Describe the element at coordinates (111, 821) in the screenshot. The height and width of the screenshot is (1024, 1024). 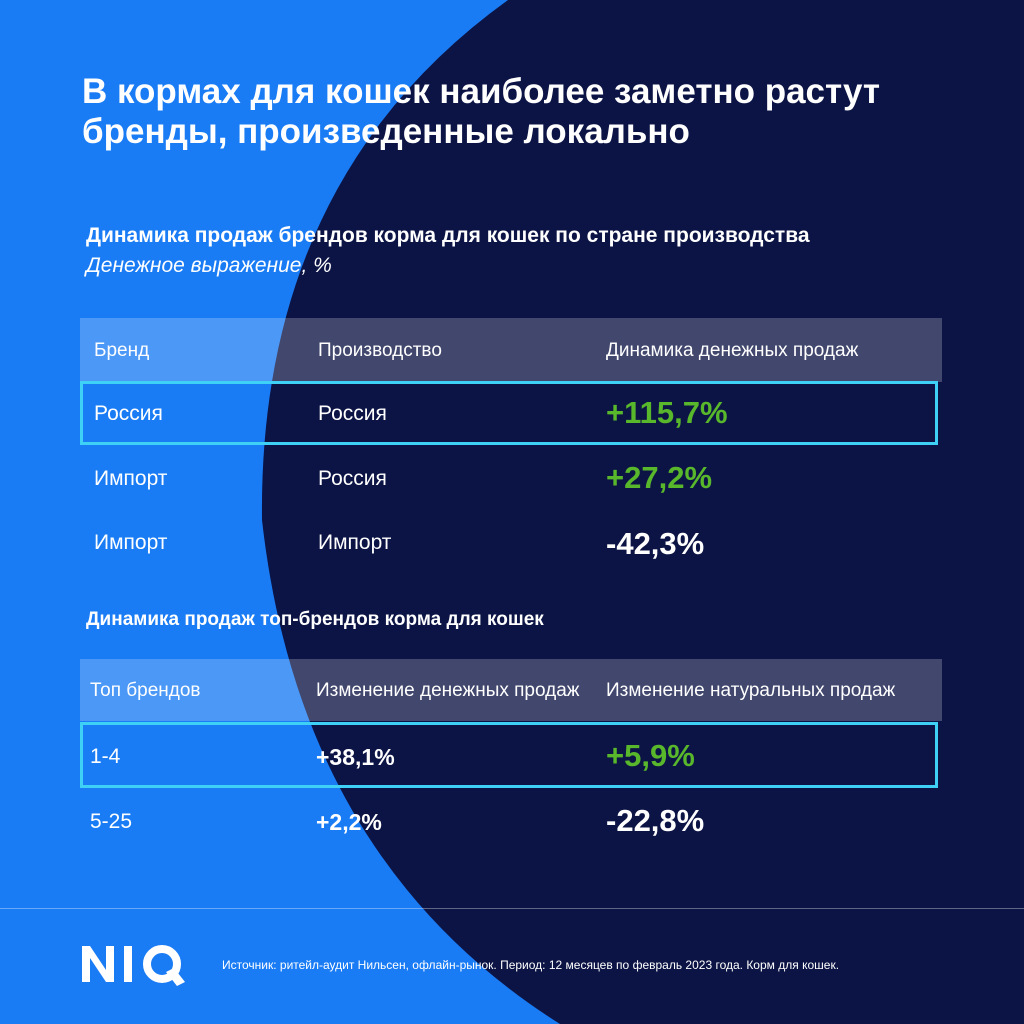
I see `table2-row2-top: 5-25` at that location.